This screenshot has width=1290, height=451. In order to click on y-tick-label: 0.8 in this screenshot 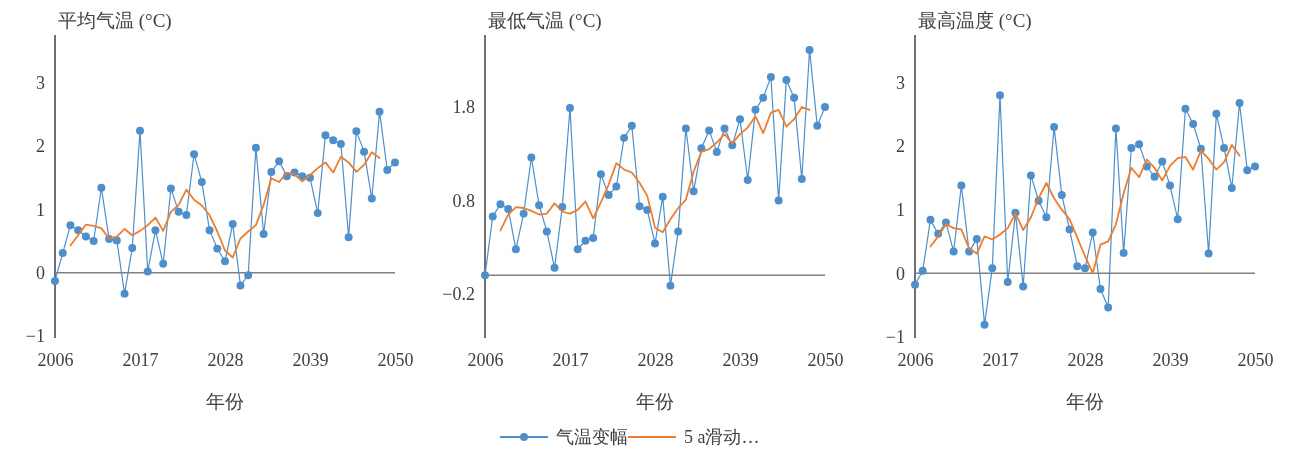, I will do `click(463, 200)`.